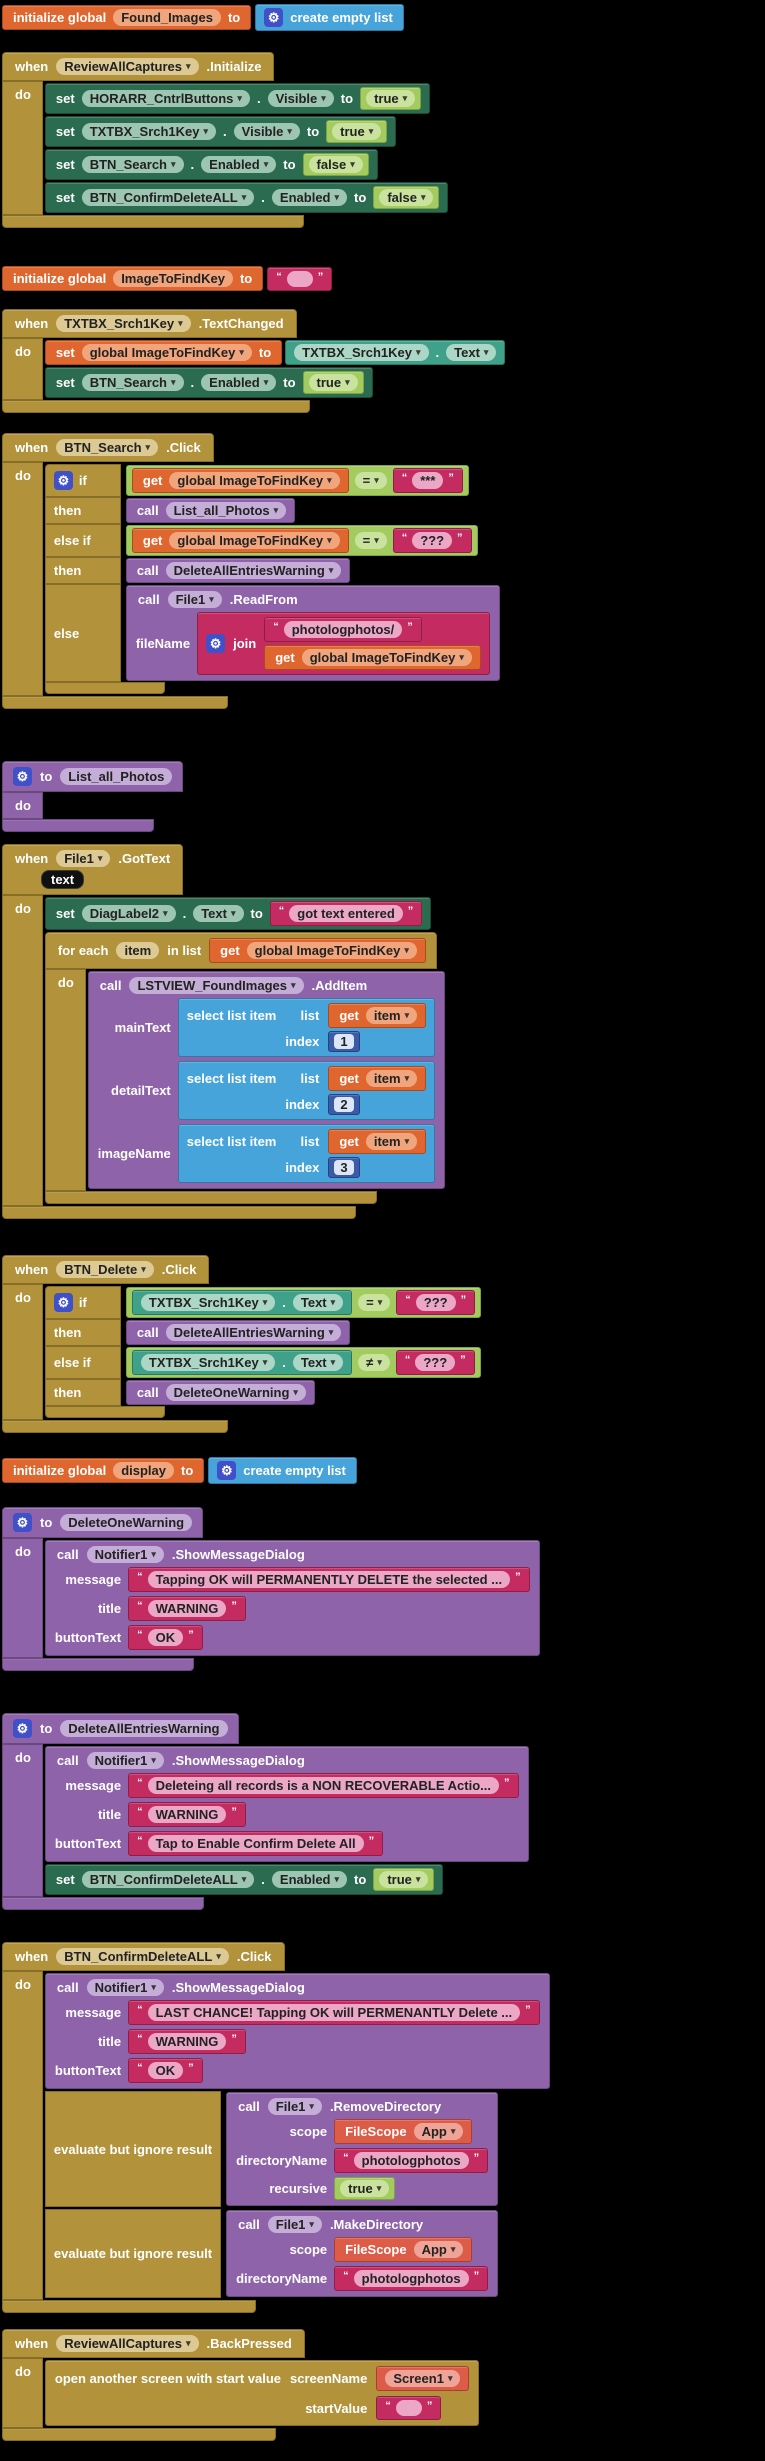 This screenshot has width=765, height=2461. What do you see at coordinates (427, 480) in the screenshot?
I see `string-block: “ *** ”` at bounding box center [427, 480].